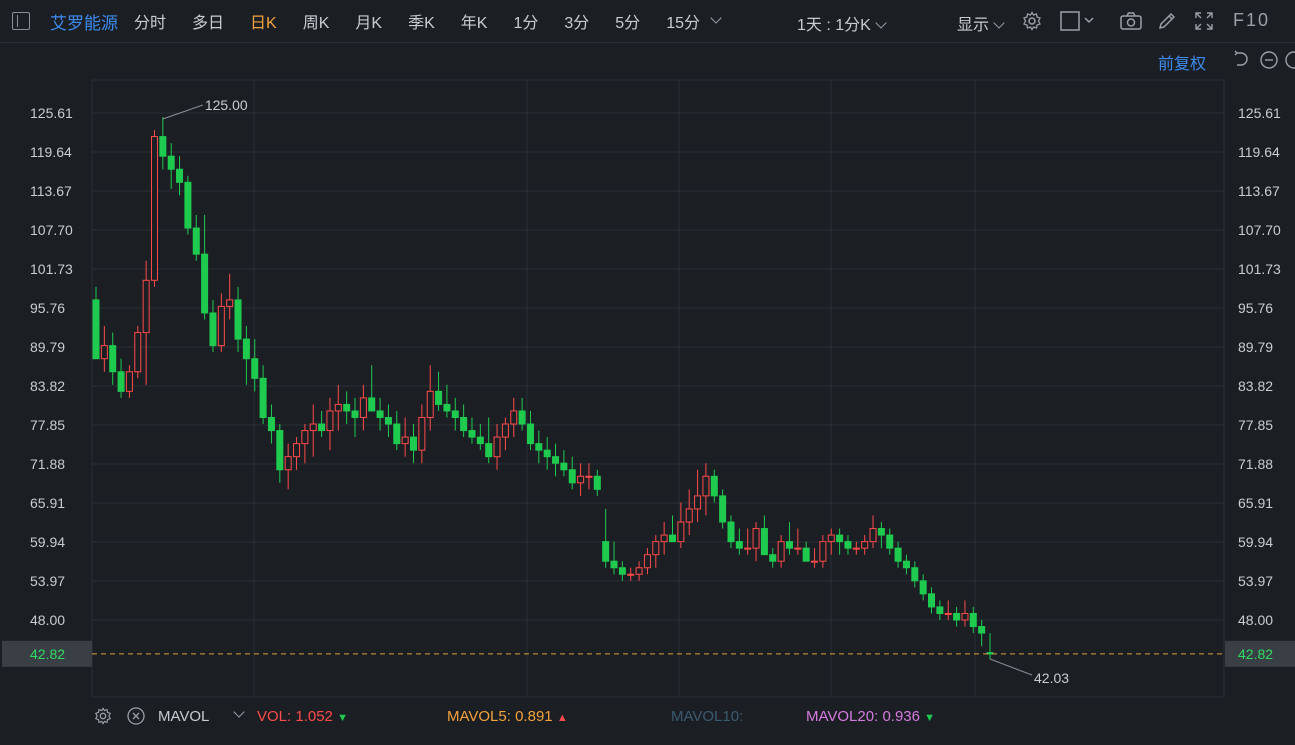 The width and height of the screenshot is (1295, 745). I want to click on mavol20-value: 0.936, so click(901, 716).